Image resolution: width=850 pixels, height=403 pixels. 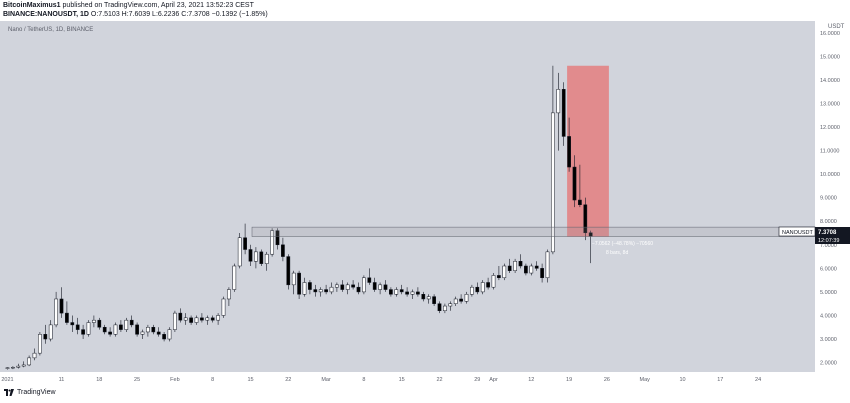 What do you see at coordinates (168, 14) in the screenshot?
I see `low-value: 6.2236` at bounding box center [168, 14].